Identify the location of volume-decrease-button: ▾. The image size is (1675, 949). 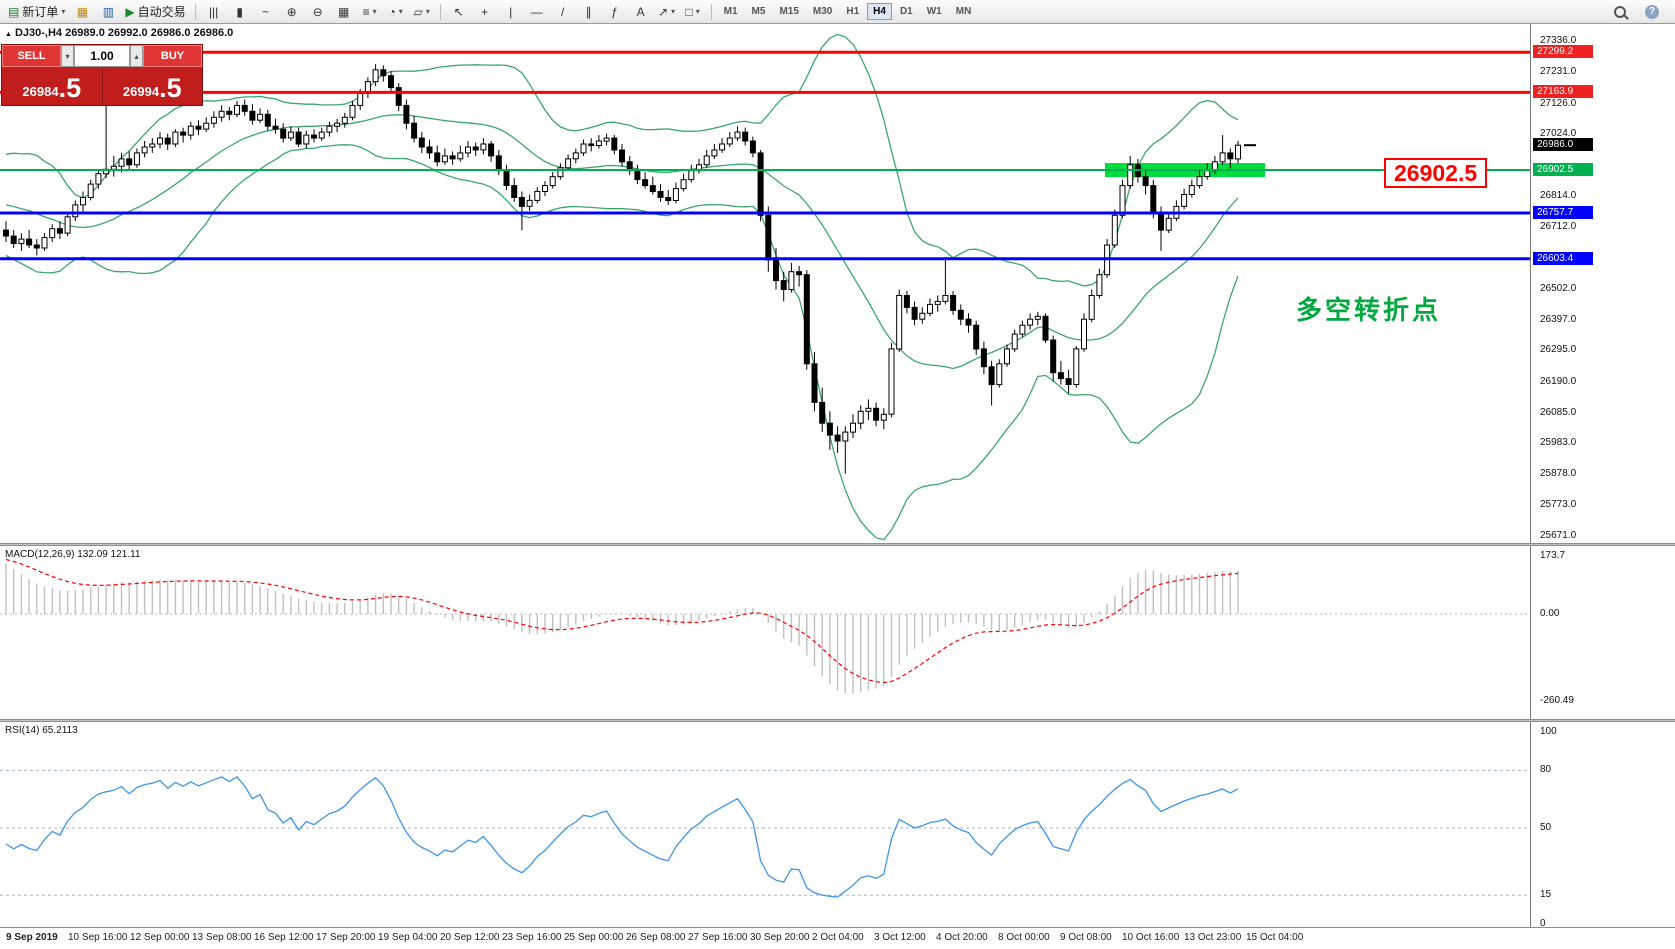
(67, 56).